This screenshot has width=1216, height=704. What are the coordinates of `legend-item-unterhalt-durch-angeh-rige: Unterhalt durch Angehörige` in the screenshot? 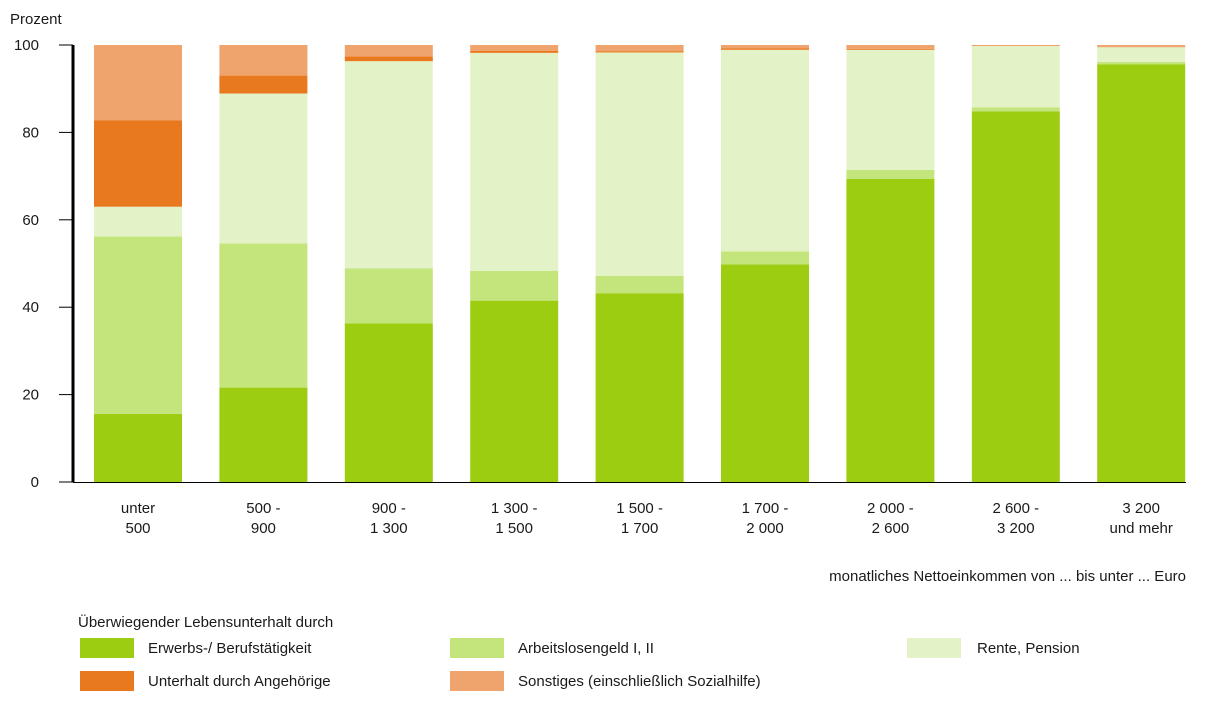 It's located at (205, 681).